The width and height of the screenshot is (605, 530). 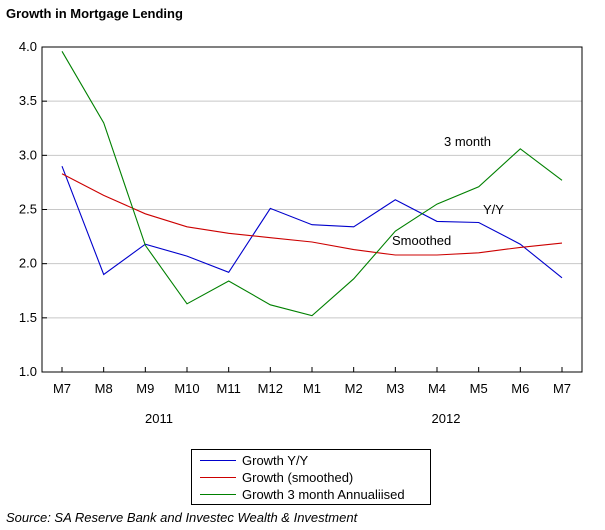 What do you see at coordinates (467, 141) in the screenshot?
I see `annotation-3-month: 3 month` at bounding box center [467, 141].